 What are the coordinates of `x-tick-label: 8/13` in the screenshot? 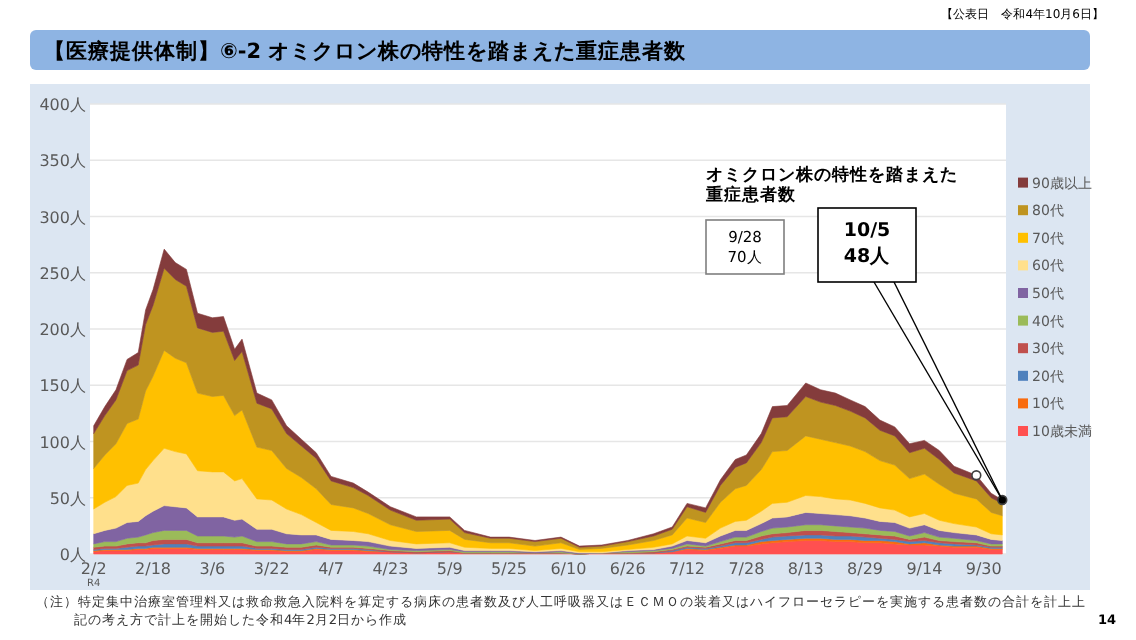 It's located at (805, 569).